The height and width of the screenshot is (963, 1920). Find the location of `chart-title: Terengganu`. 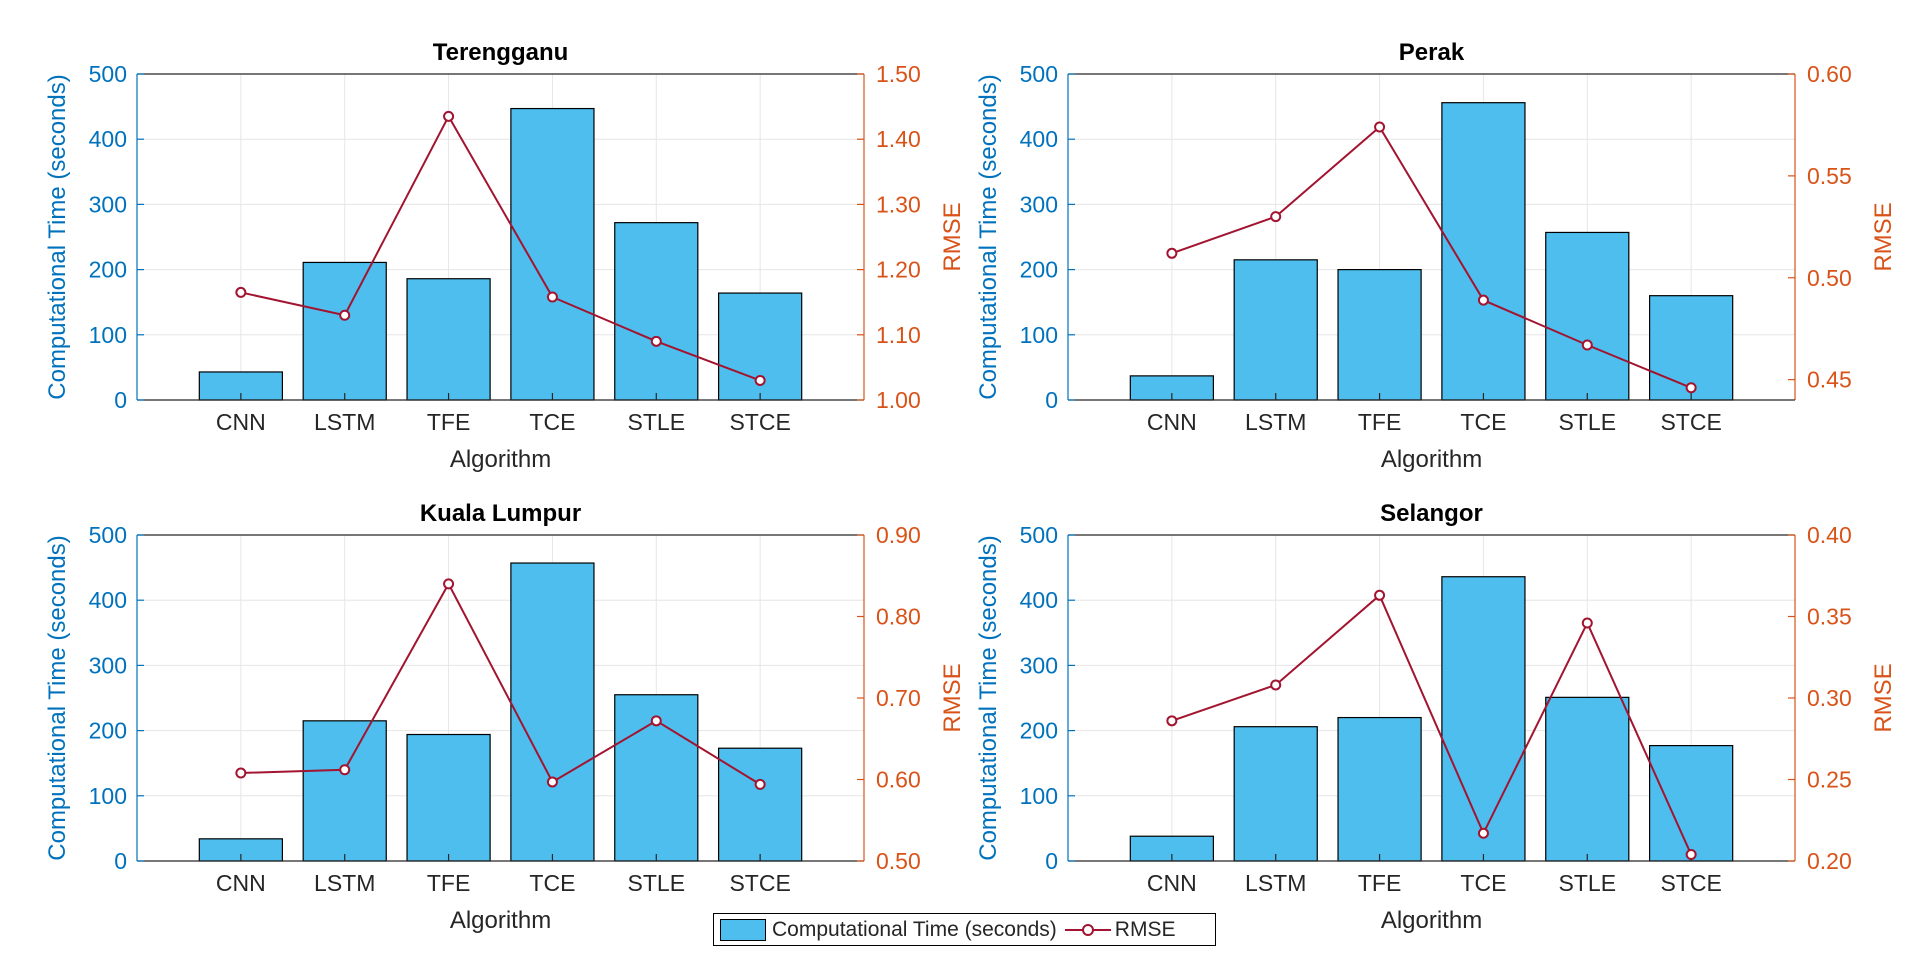

chart-title: Terengganu is located at coordinates (501, 52).